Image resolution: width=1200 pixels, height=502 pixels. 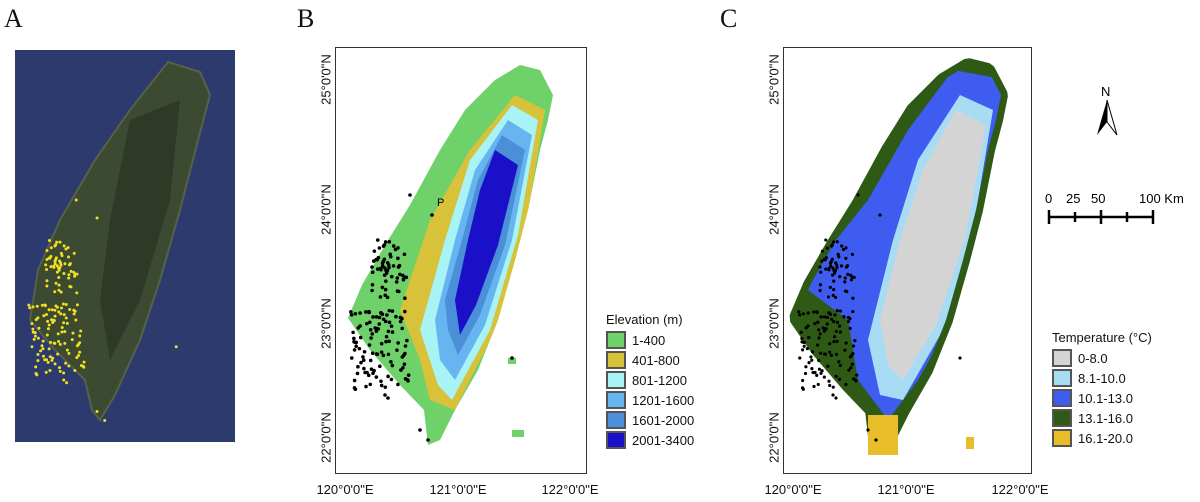 What do you see at coordinates (659, 380) in the screenshot?
I see `legend-label: 801-1200` at bounding box center [659, 380].